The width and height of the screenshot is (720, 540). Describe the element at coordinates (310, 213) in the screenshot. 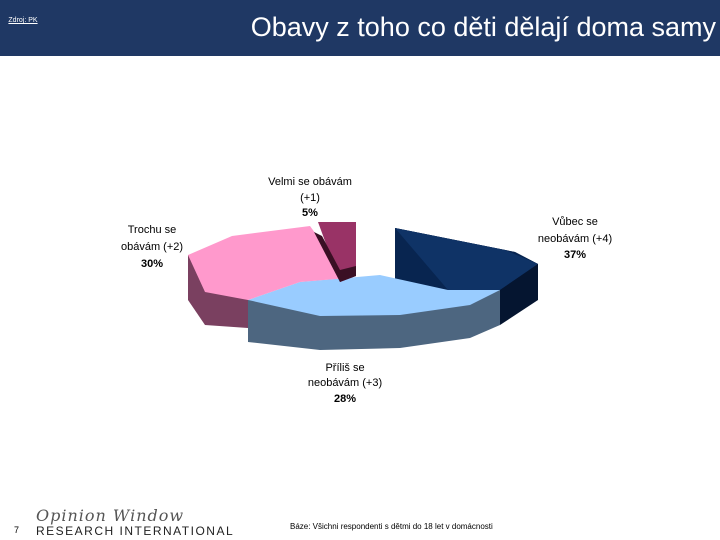

I see `slice-value-velmi: 5%` at that location.